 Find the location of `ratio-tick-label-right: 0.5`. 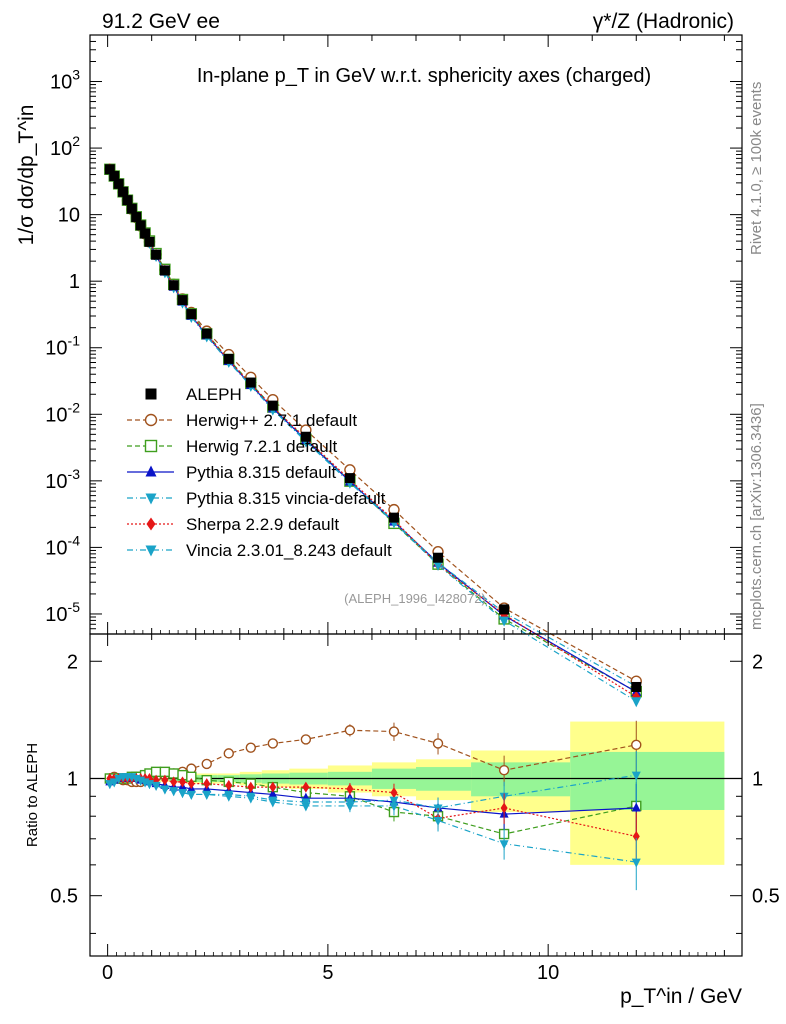

ratio-tick-label-right: 0.5 is located at coordinates (766, 897).